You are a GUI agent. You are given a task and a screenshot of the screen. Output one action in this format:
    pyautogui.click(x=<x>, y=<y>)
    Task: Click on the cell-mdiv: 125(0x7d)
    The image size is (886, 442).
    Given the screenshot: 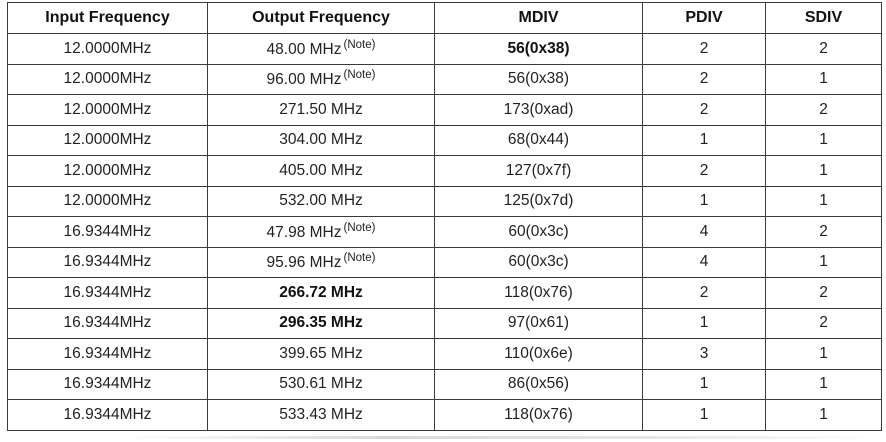 What is the action you would take?
    pyautogui.click(x=538, y=201)
    